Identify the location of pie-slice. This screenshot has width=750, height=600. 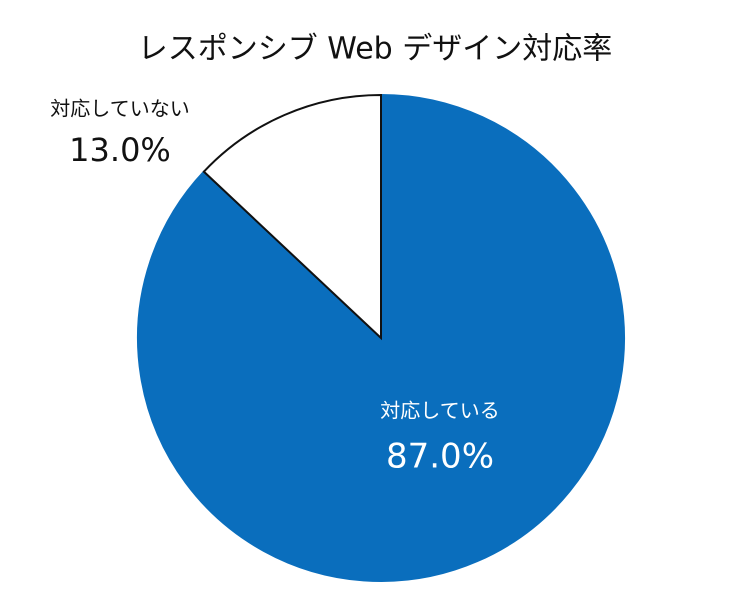
(292, 217).